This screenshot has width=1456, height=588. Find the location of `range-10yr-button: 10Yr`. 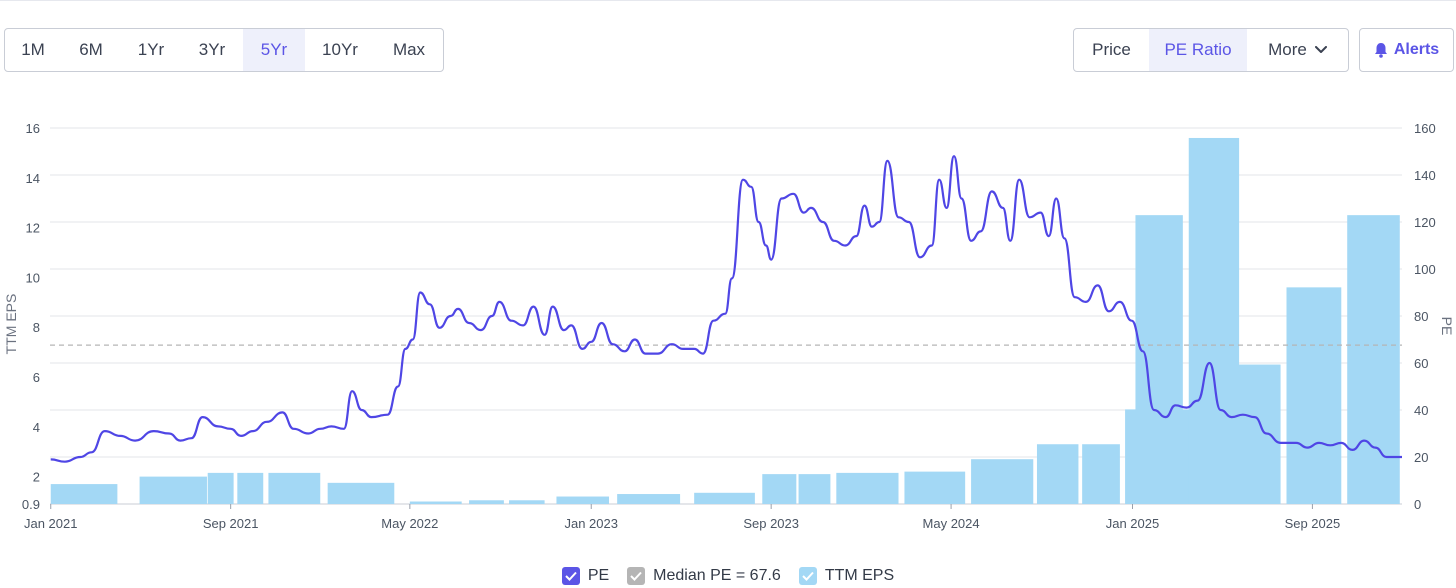

range-10yr-button: 10Yr is located at coordinates (340, 49).